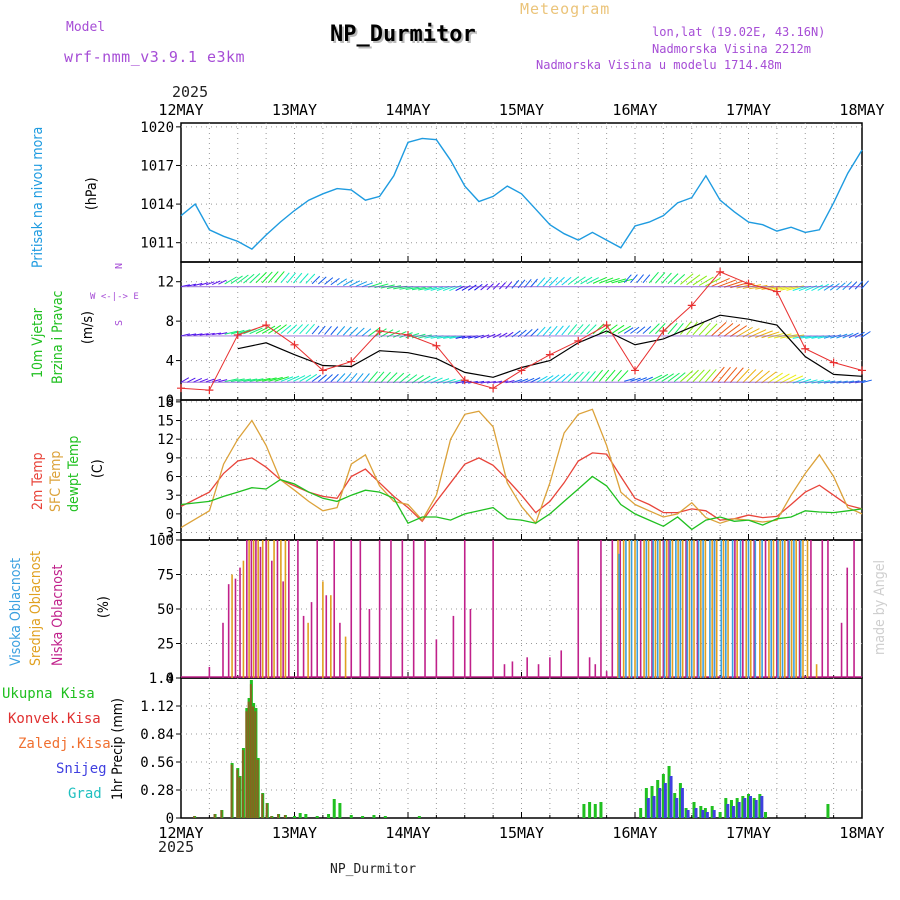 Image resolution: width=900 pixels, height=900 pixels. What do you see at coordinates (739, 32) in the screenshot?
I see `coords-text: lon,lat (19.02E, 43.16N)` at bounding box center [739, 32].